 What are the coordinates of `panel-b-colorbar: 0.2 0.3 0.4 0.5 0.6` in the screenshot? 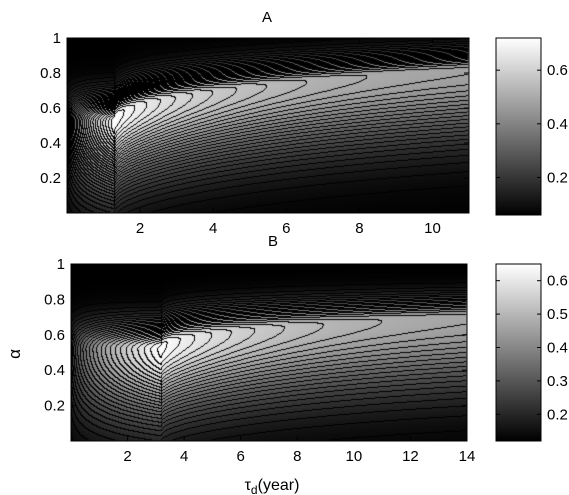 It's located at (531, 352).